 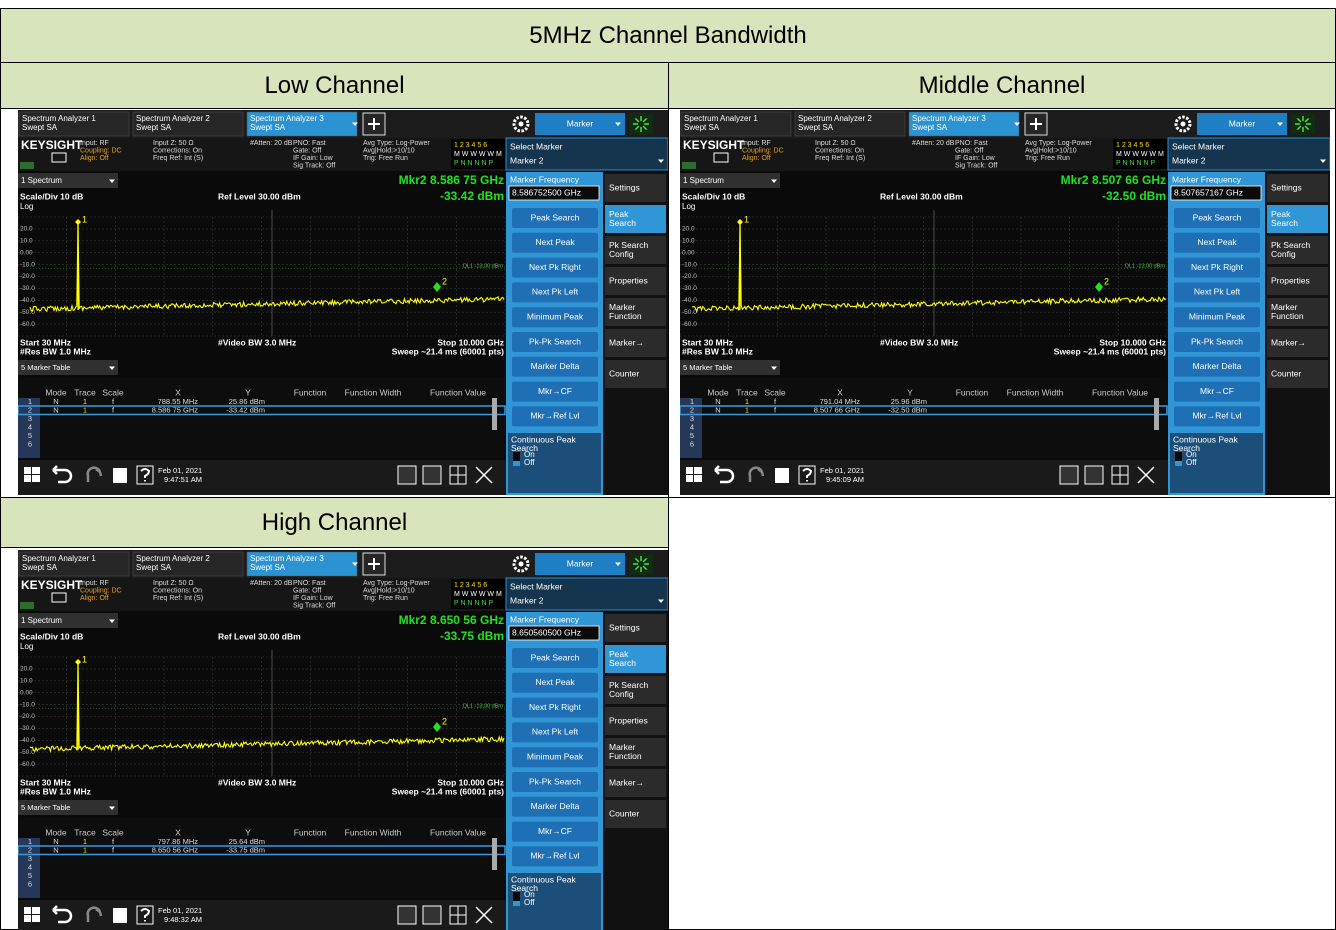 What do you see at coordinates (30, 435) in the screenshot?
I see `table-cell: 5` at bounding box center [30, 435].